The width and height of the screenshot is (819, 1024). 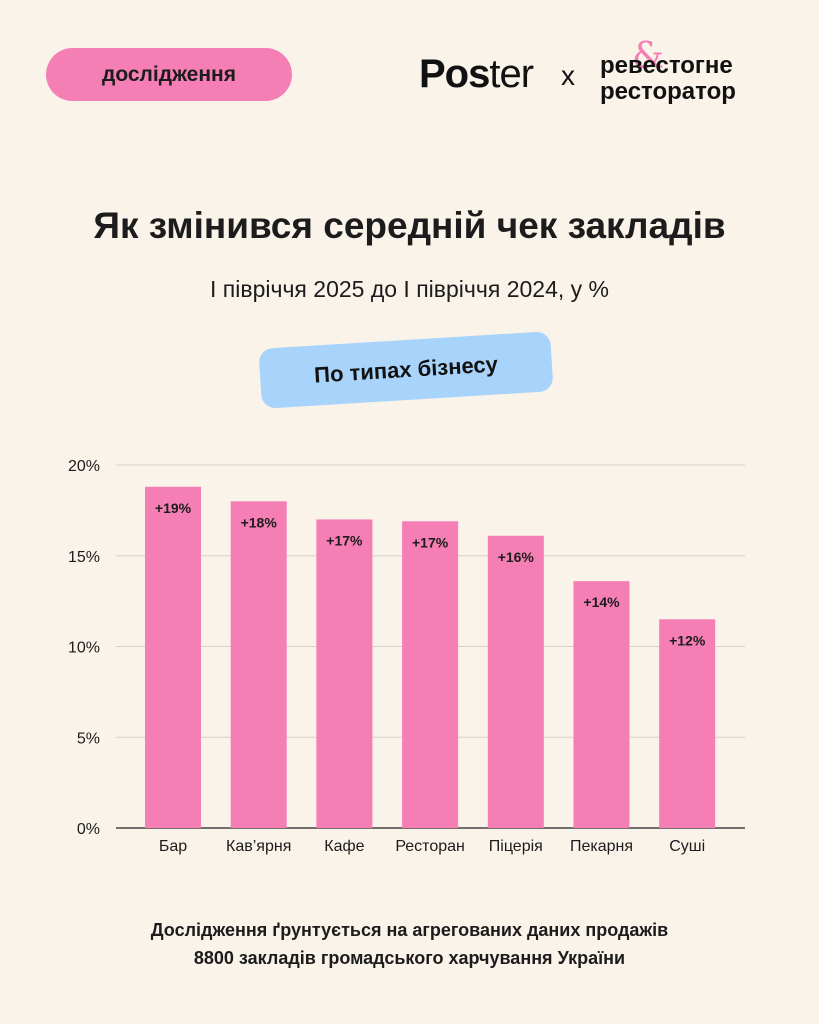 What do you see at coordinates (687, 846) in the screenshot?
I see `category-label: Суші` at bounding box center [687, 846].